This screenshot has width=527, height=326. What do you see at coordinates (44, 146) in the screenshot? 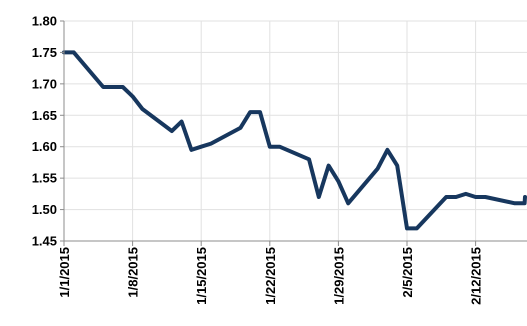
I see `y-tick-label-4: 1.60` at bounding box center [44, 146].